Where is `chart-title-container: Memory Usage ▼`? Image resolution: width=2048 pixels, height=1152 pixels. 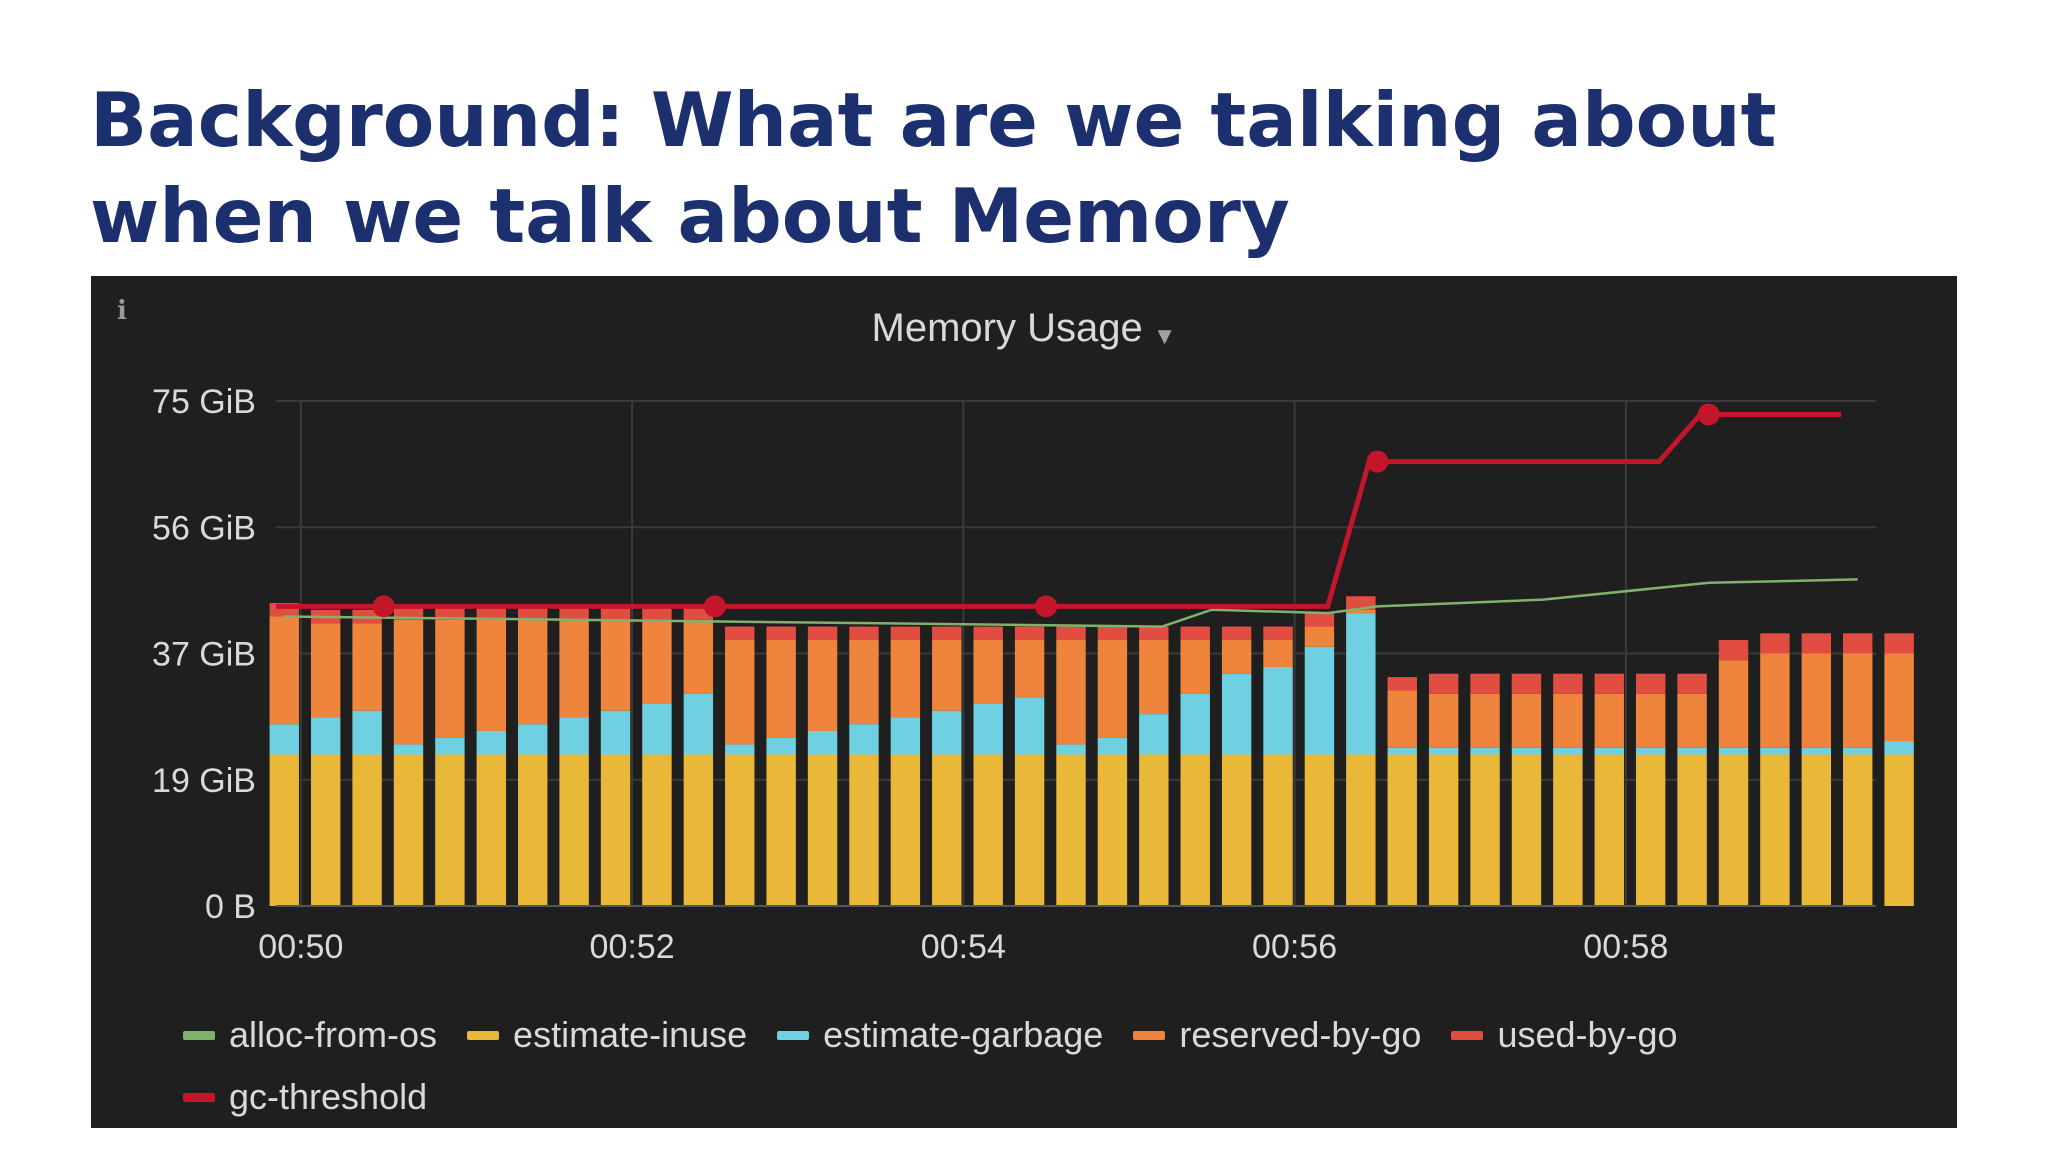 chart-title-container: Memory Usage ▼ is located at coordinates (1024, 328).